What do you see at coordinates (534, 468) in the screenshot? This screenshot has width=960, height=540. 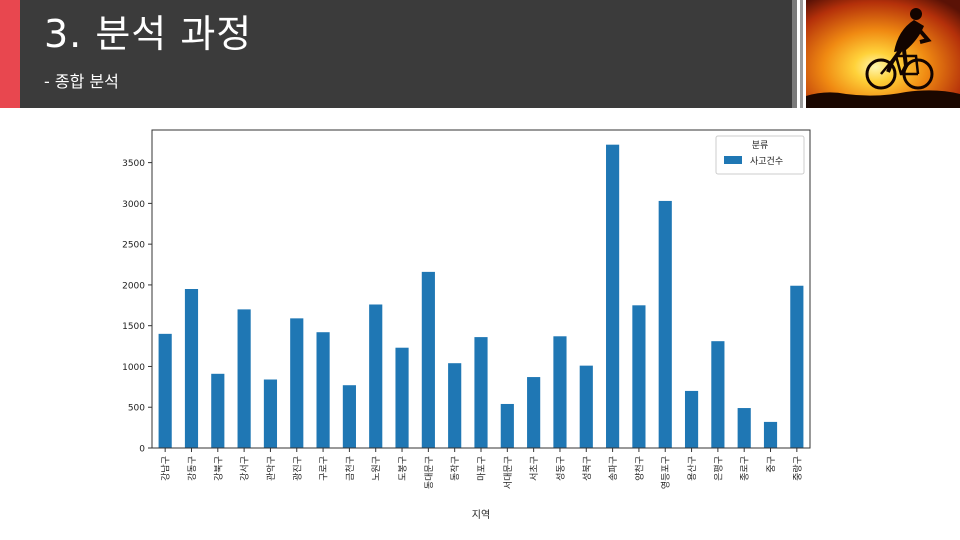 I see `x-tick-label: 서초구` at bounding box center [534, 468].